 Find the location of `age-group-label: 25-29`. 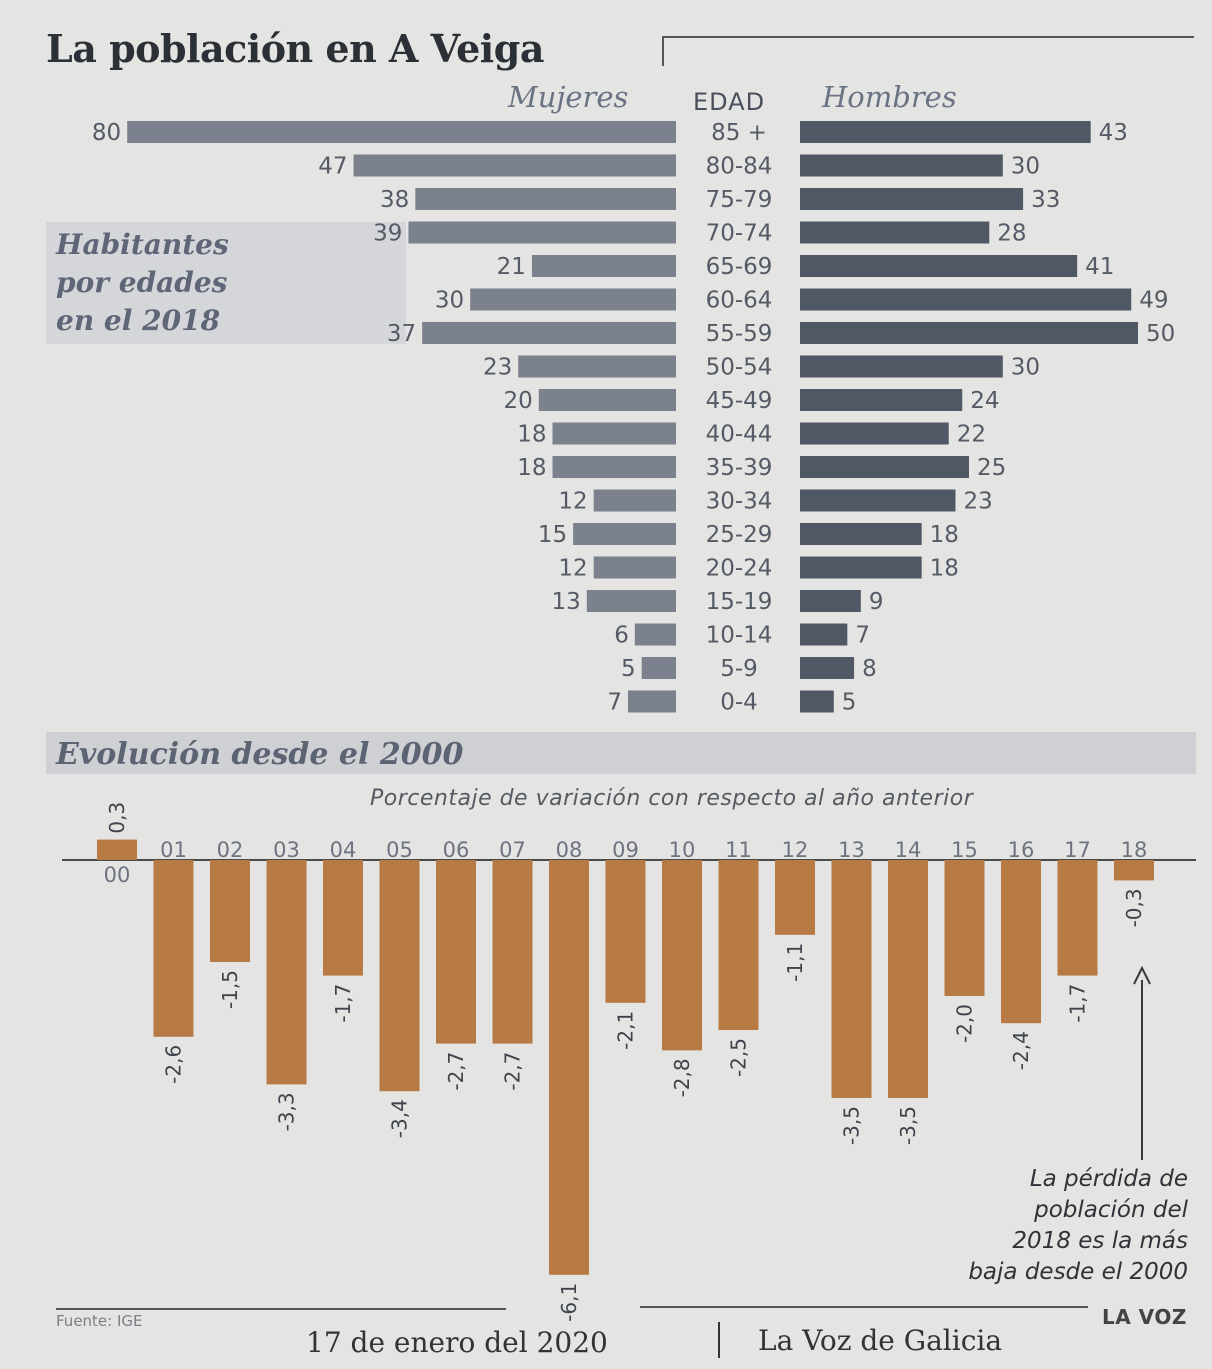

age-group-label: 25-29 is located at coordinates (739, 535).